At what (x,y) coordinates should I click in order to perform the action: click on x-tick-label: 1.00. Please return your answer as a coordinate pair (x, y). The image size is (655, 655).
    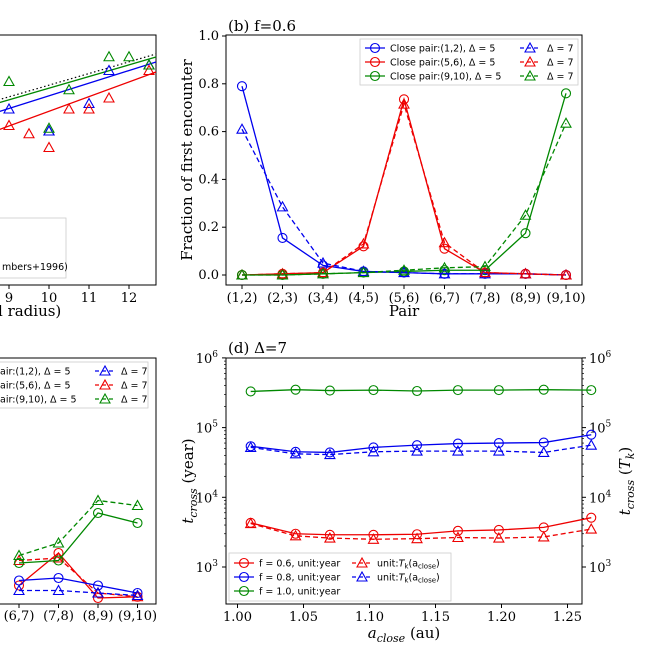
    Looking at the image, I should click on (237, 617).